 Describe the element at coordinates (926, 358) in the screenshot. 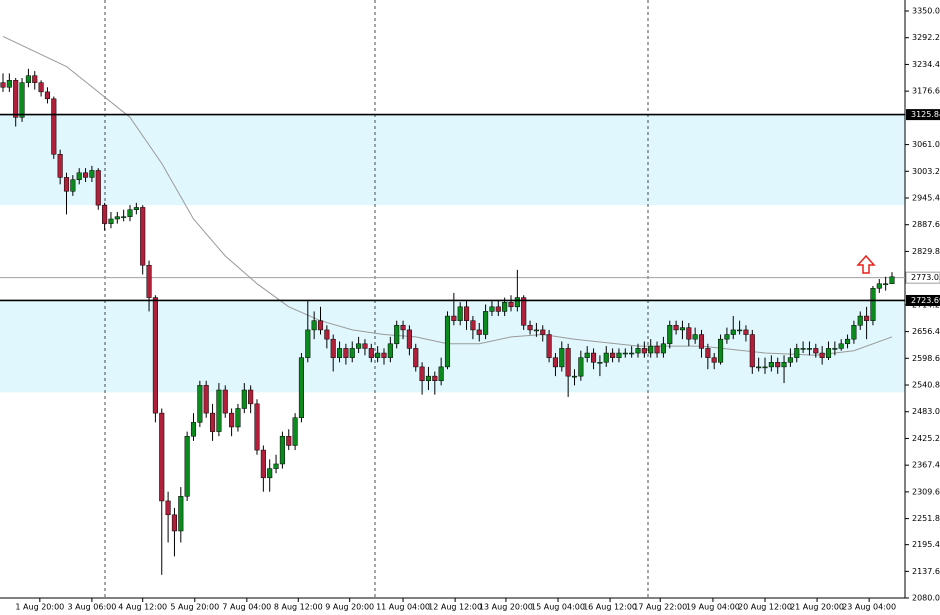

I see `y-tick-label: 2598.60` at that location.